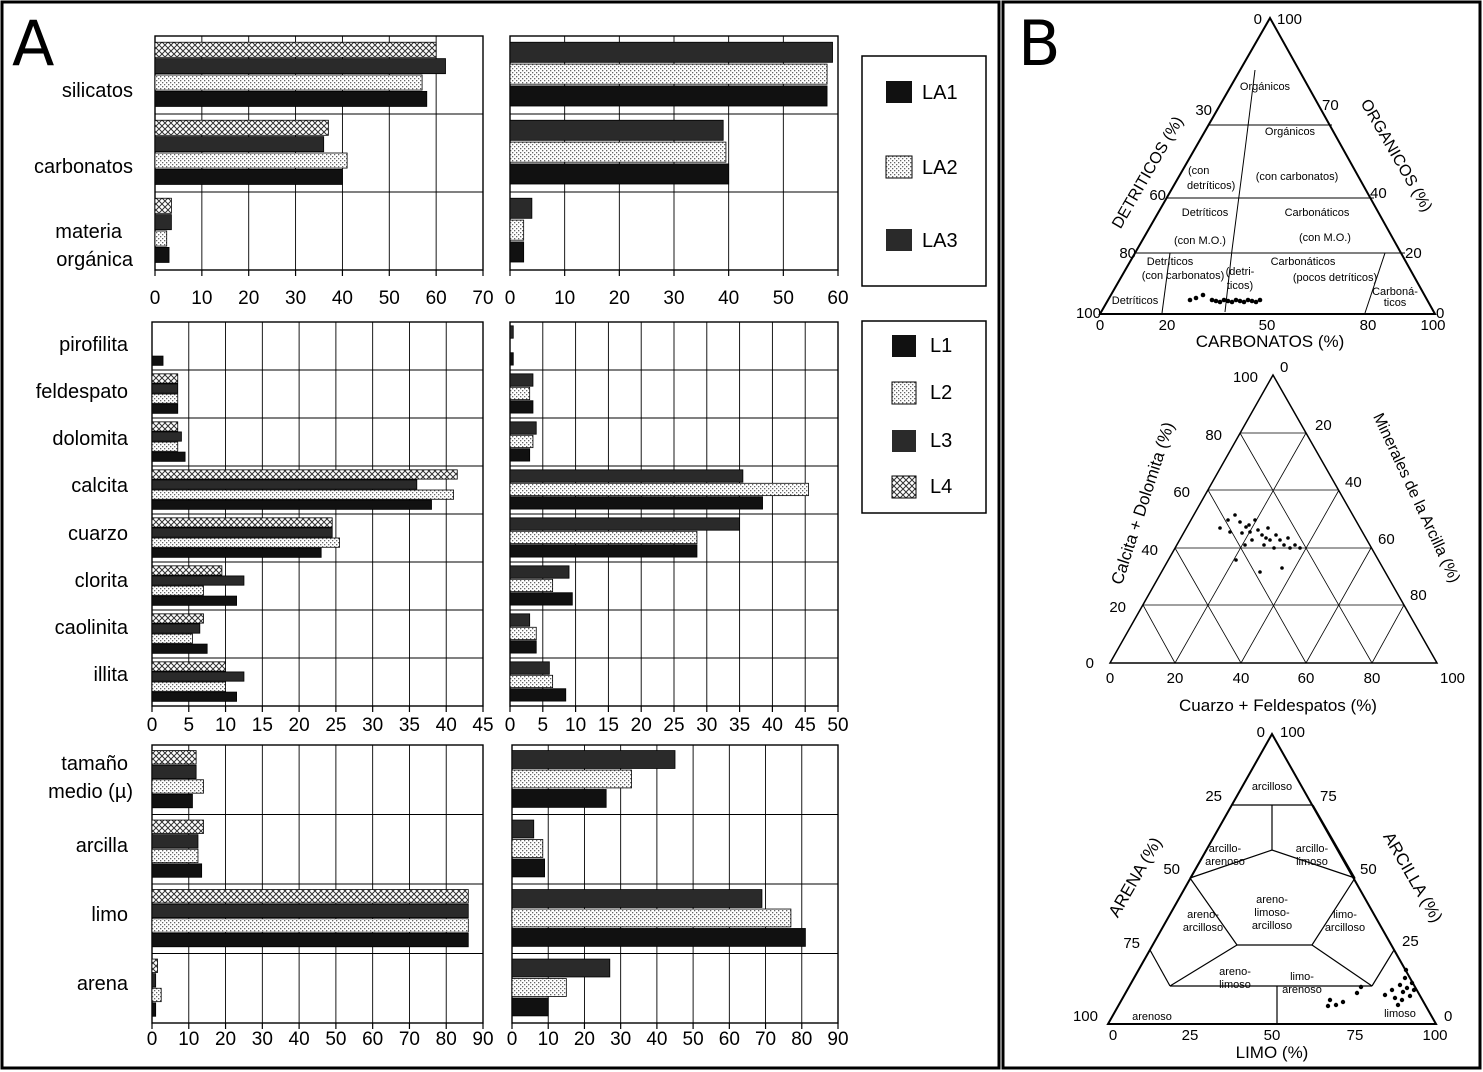 The width and height of the screenshot is (1483, 1072). I want to click on t1-reg-8: (con M.O.), so click(1325, 238).